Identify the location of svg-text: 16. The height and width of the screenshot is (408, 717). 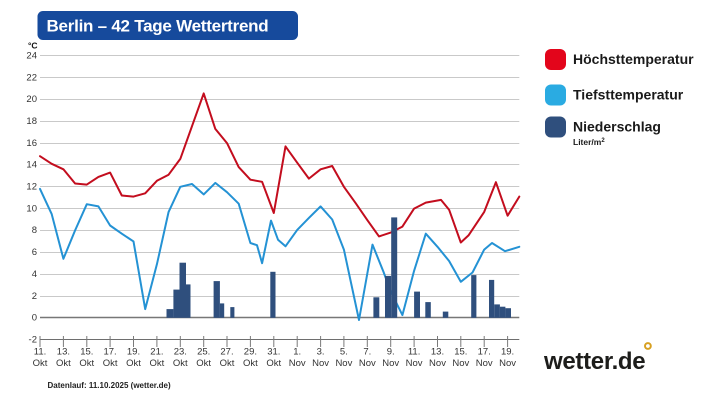
(31, 143).